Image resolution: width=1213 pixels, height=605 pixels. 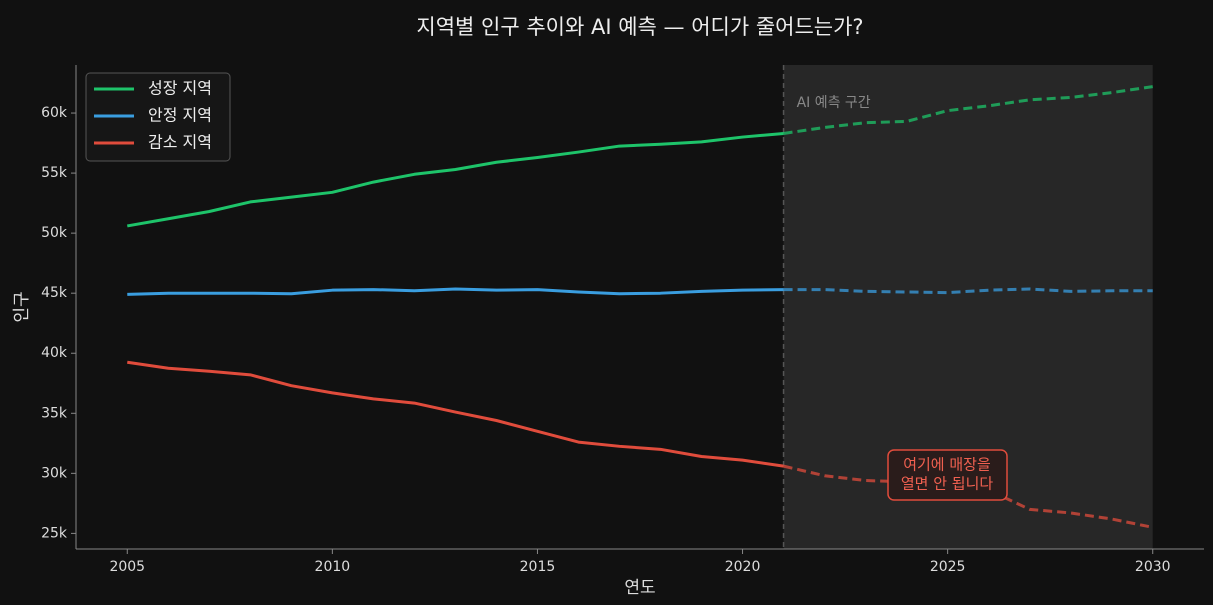 What do you see at coordinates (54, 533) in the screenshot?
I see `y-tick-label: 25k` at bounding box center [54, 533].